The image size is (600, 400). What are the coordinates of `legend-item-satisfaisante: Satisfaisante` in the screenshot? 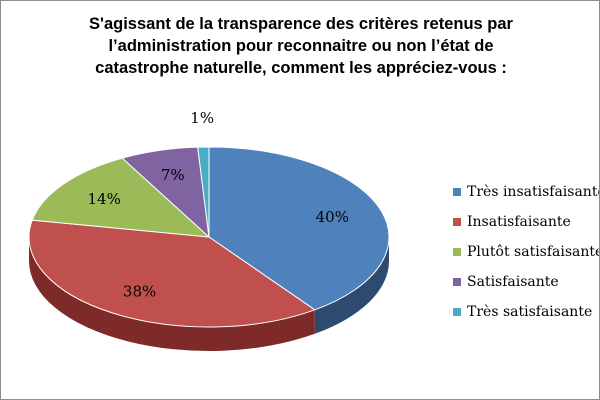 It's located at (526, 282).